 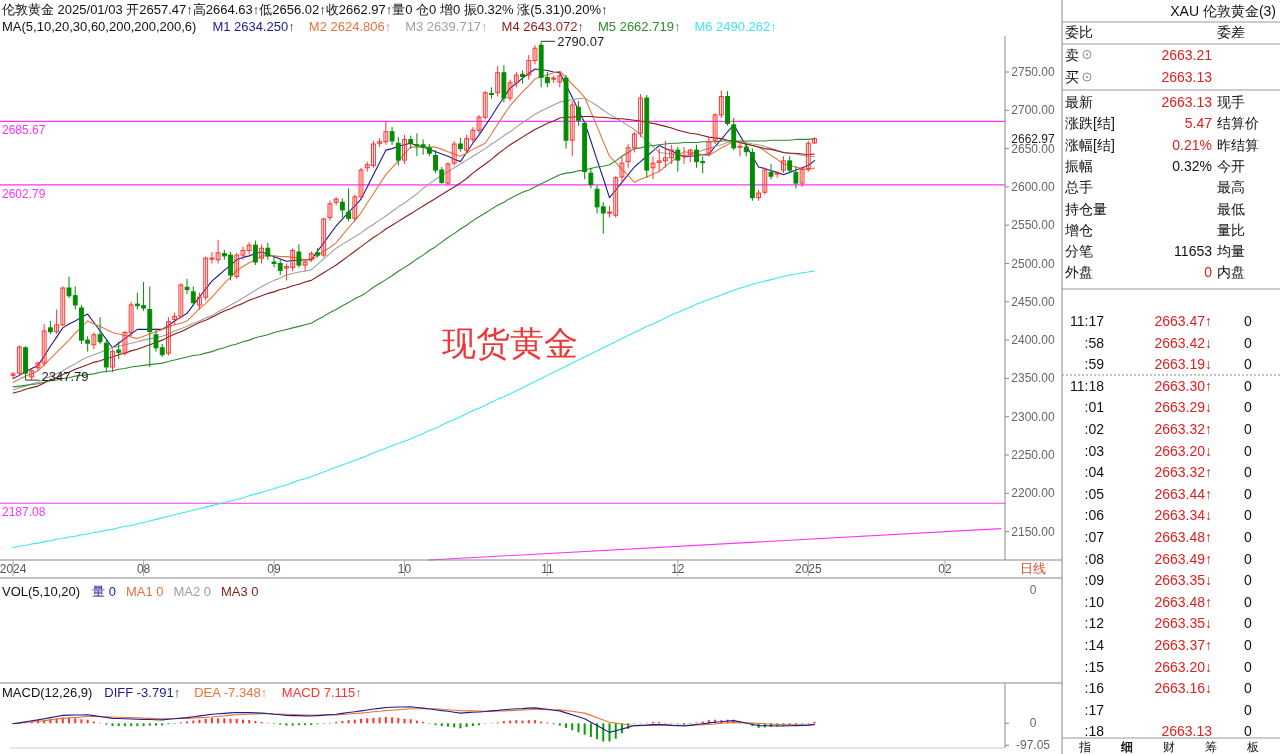 I want to click on text: :08, so click(x=1094, y=558).